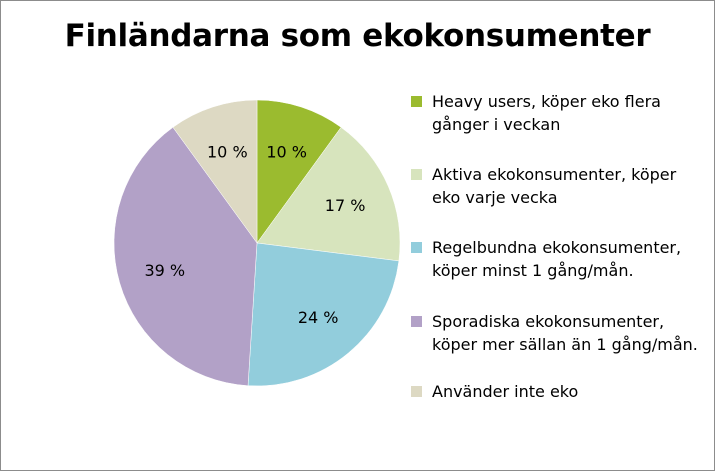  I want to click on pie-slice-anvander-inte, so click(215, 171).